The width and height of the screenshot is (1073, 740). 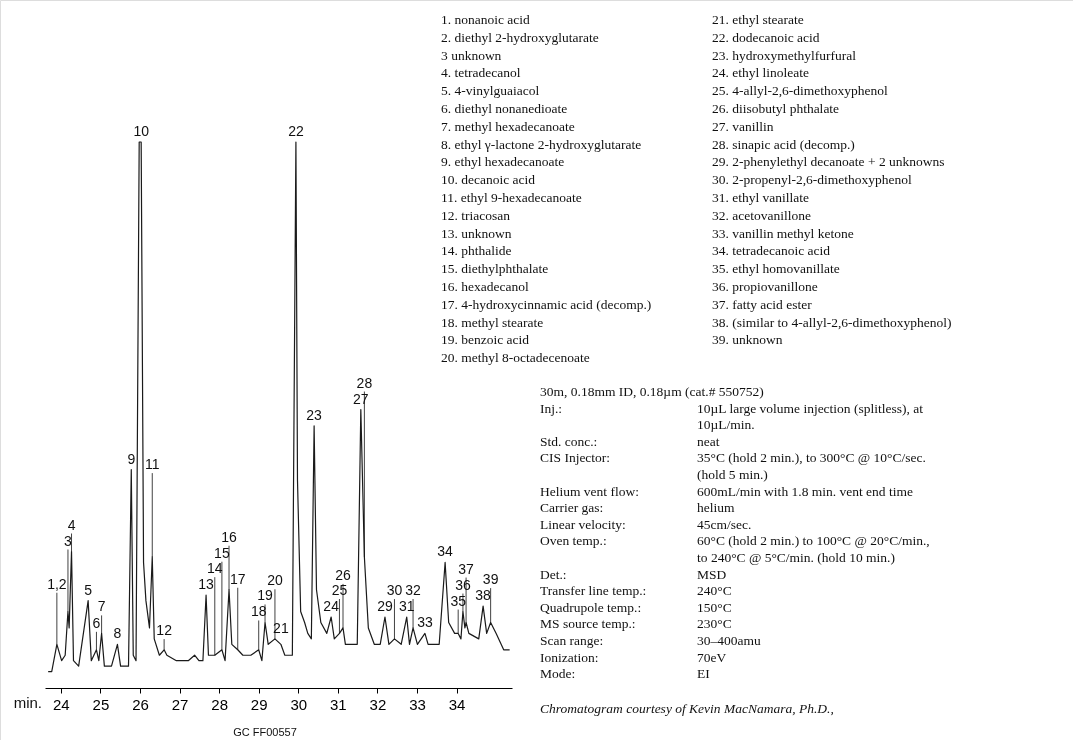 I want to click on annotation: 18, so click(x=258, y=611).